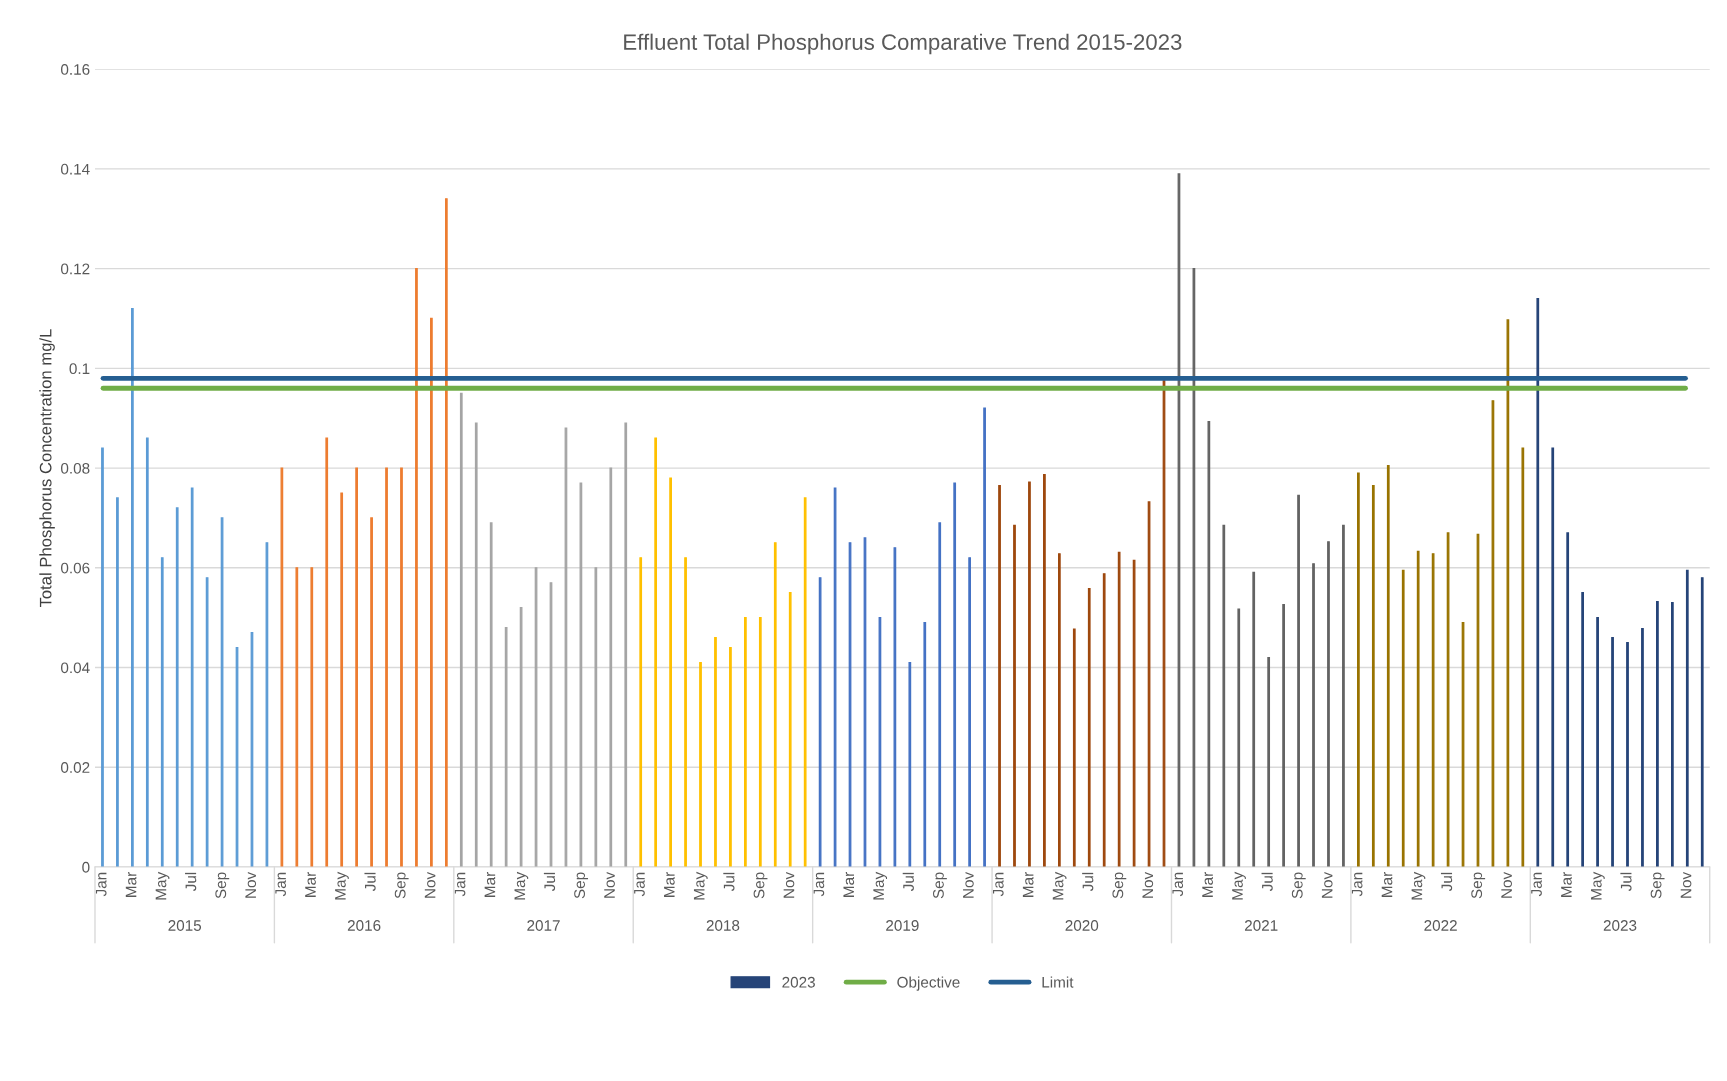 The width and height of the screenshot is (1727, 1081). I want to click on text: 2023, so click(1620, 925).